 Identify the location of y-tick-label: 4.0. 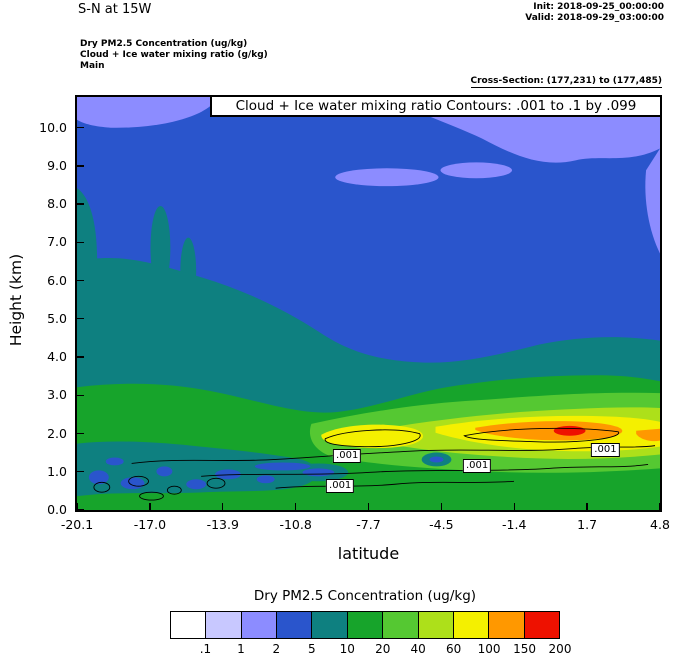
(57, 357).